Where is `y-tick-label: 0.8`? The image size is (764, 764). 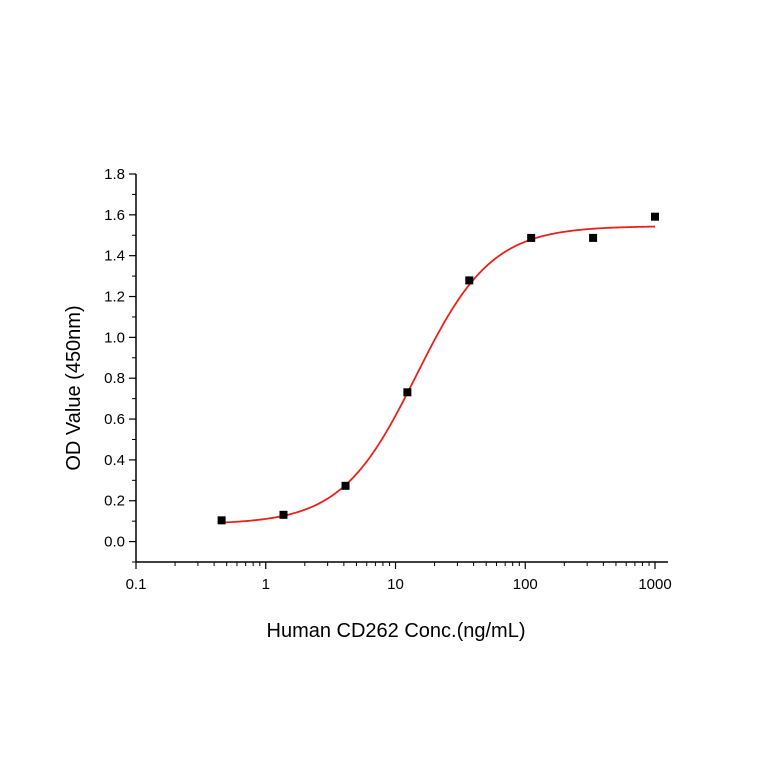
y-tick-label: 0.8 is located at coordinates (114, 378).